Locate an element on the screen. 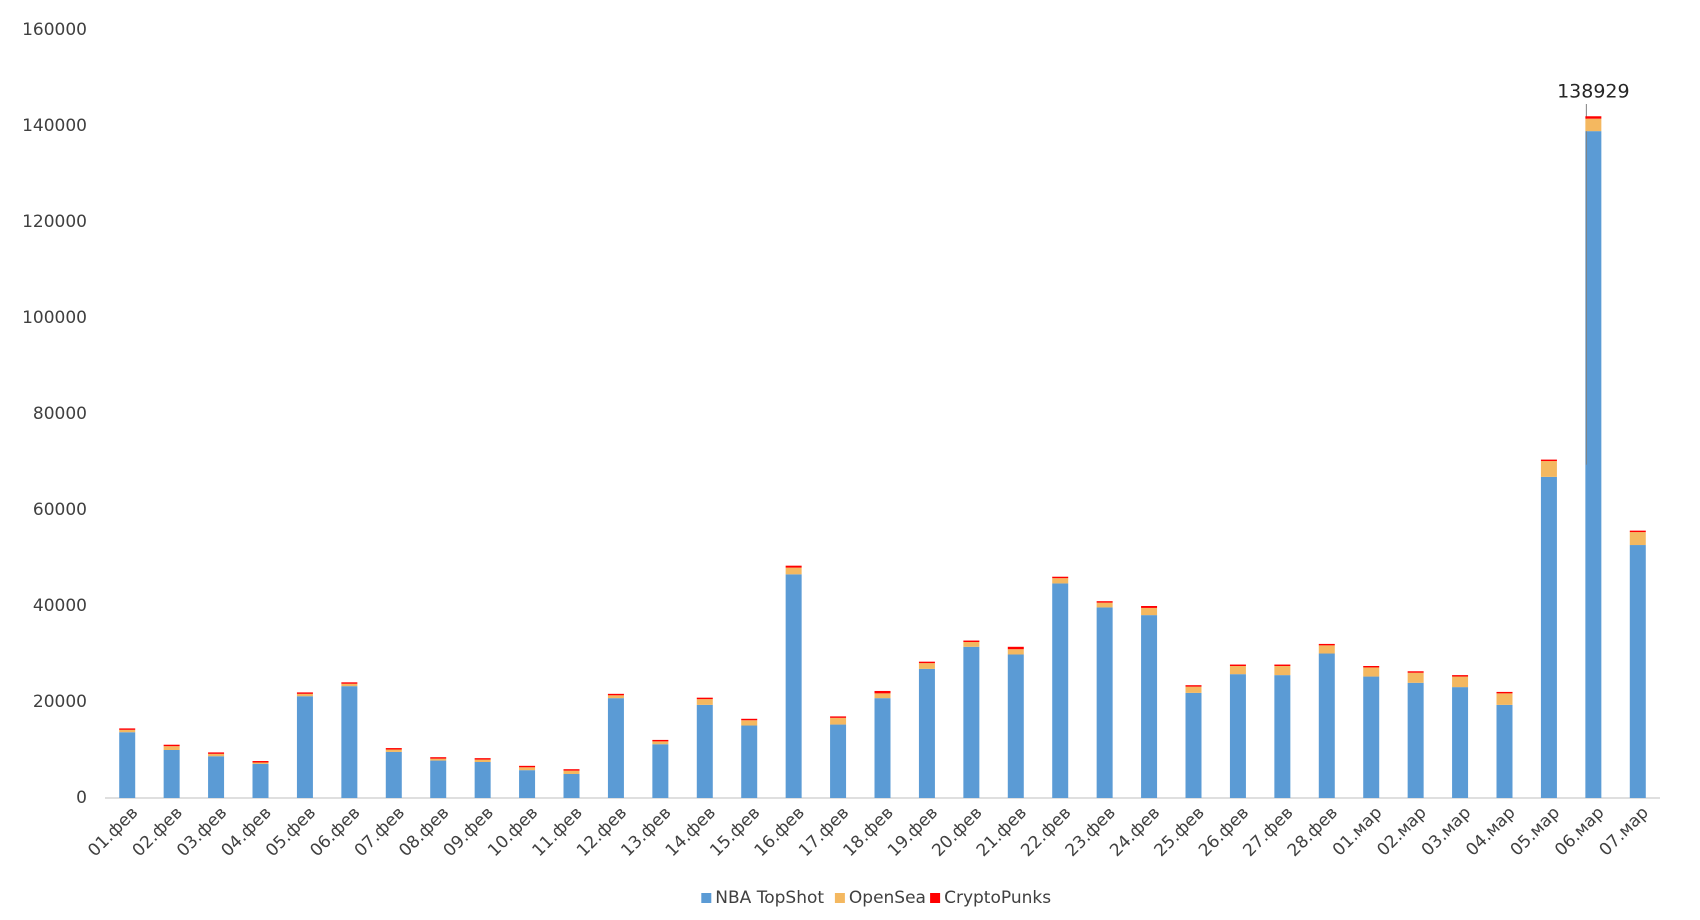 Image resolution: width=1700 pixels, height=920 pixels. legend-swatch is located at coordinates (706, 898).